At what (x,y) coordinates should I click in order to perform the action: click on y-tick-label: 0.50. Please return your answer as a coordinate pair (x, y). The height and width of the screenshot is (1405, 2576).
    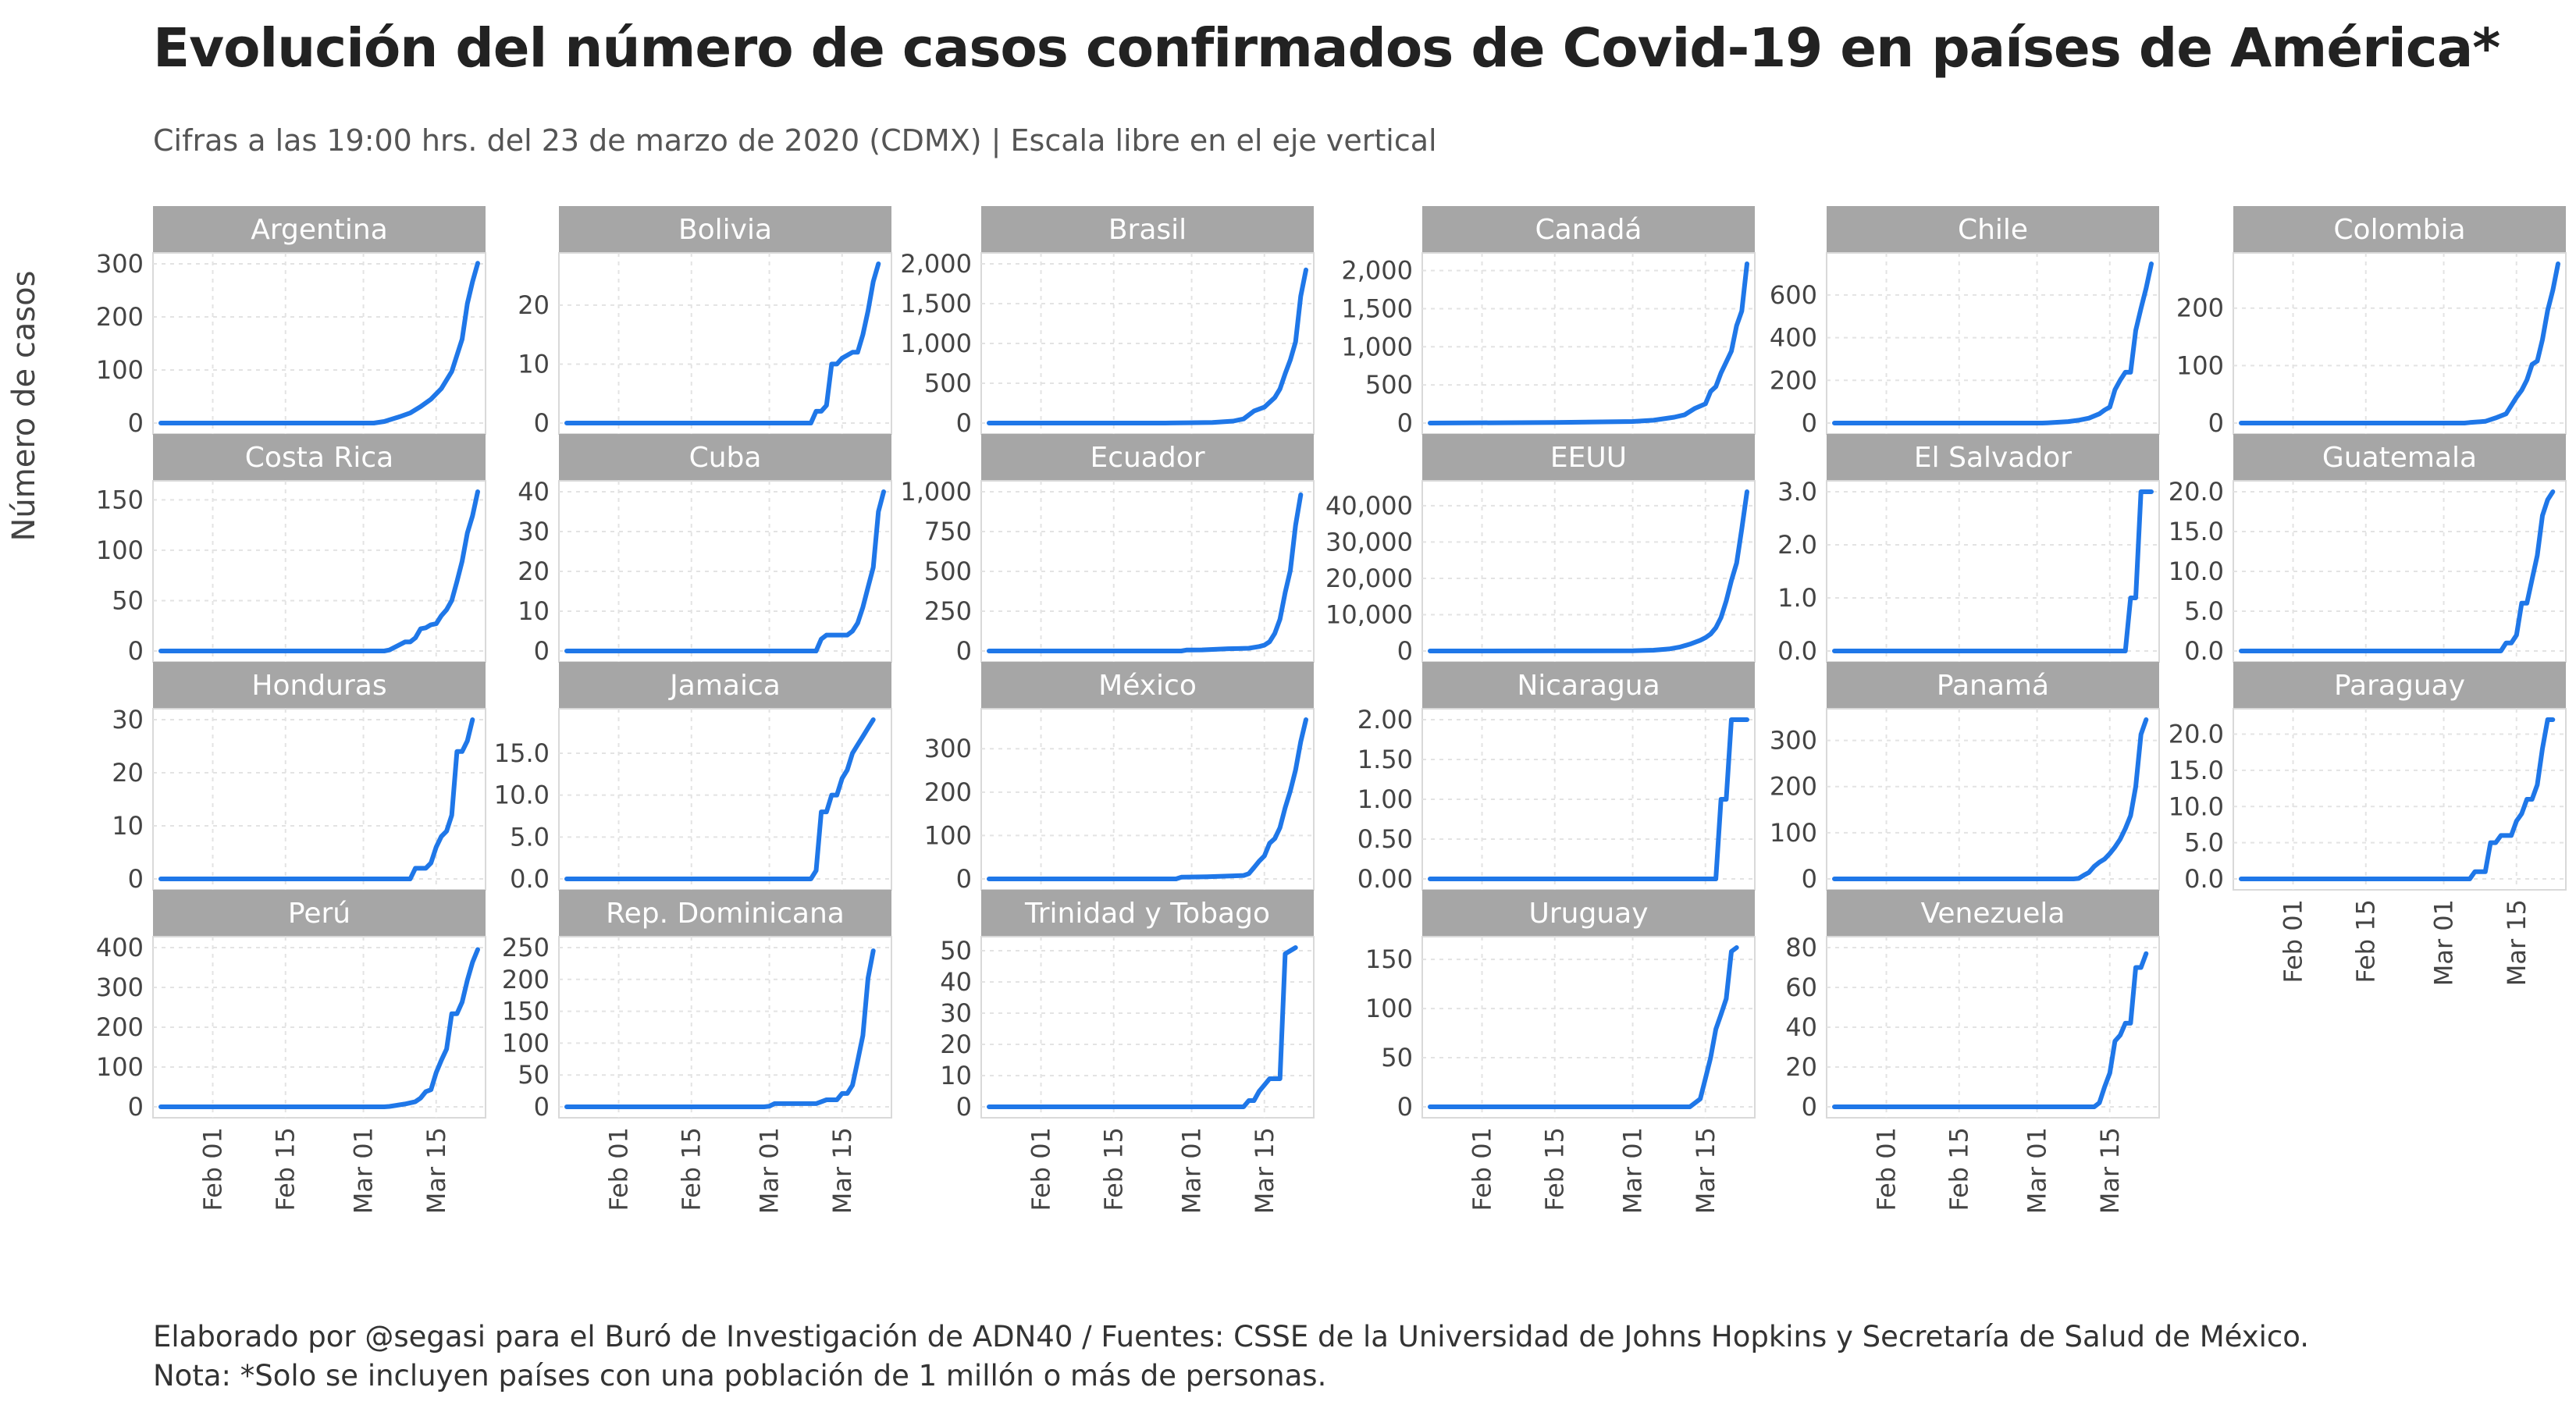
    Looking at the image, I should click on (1385, 839).